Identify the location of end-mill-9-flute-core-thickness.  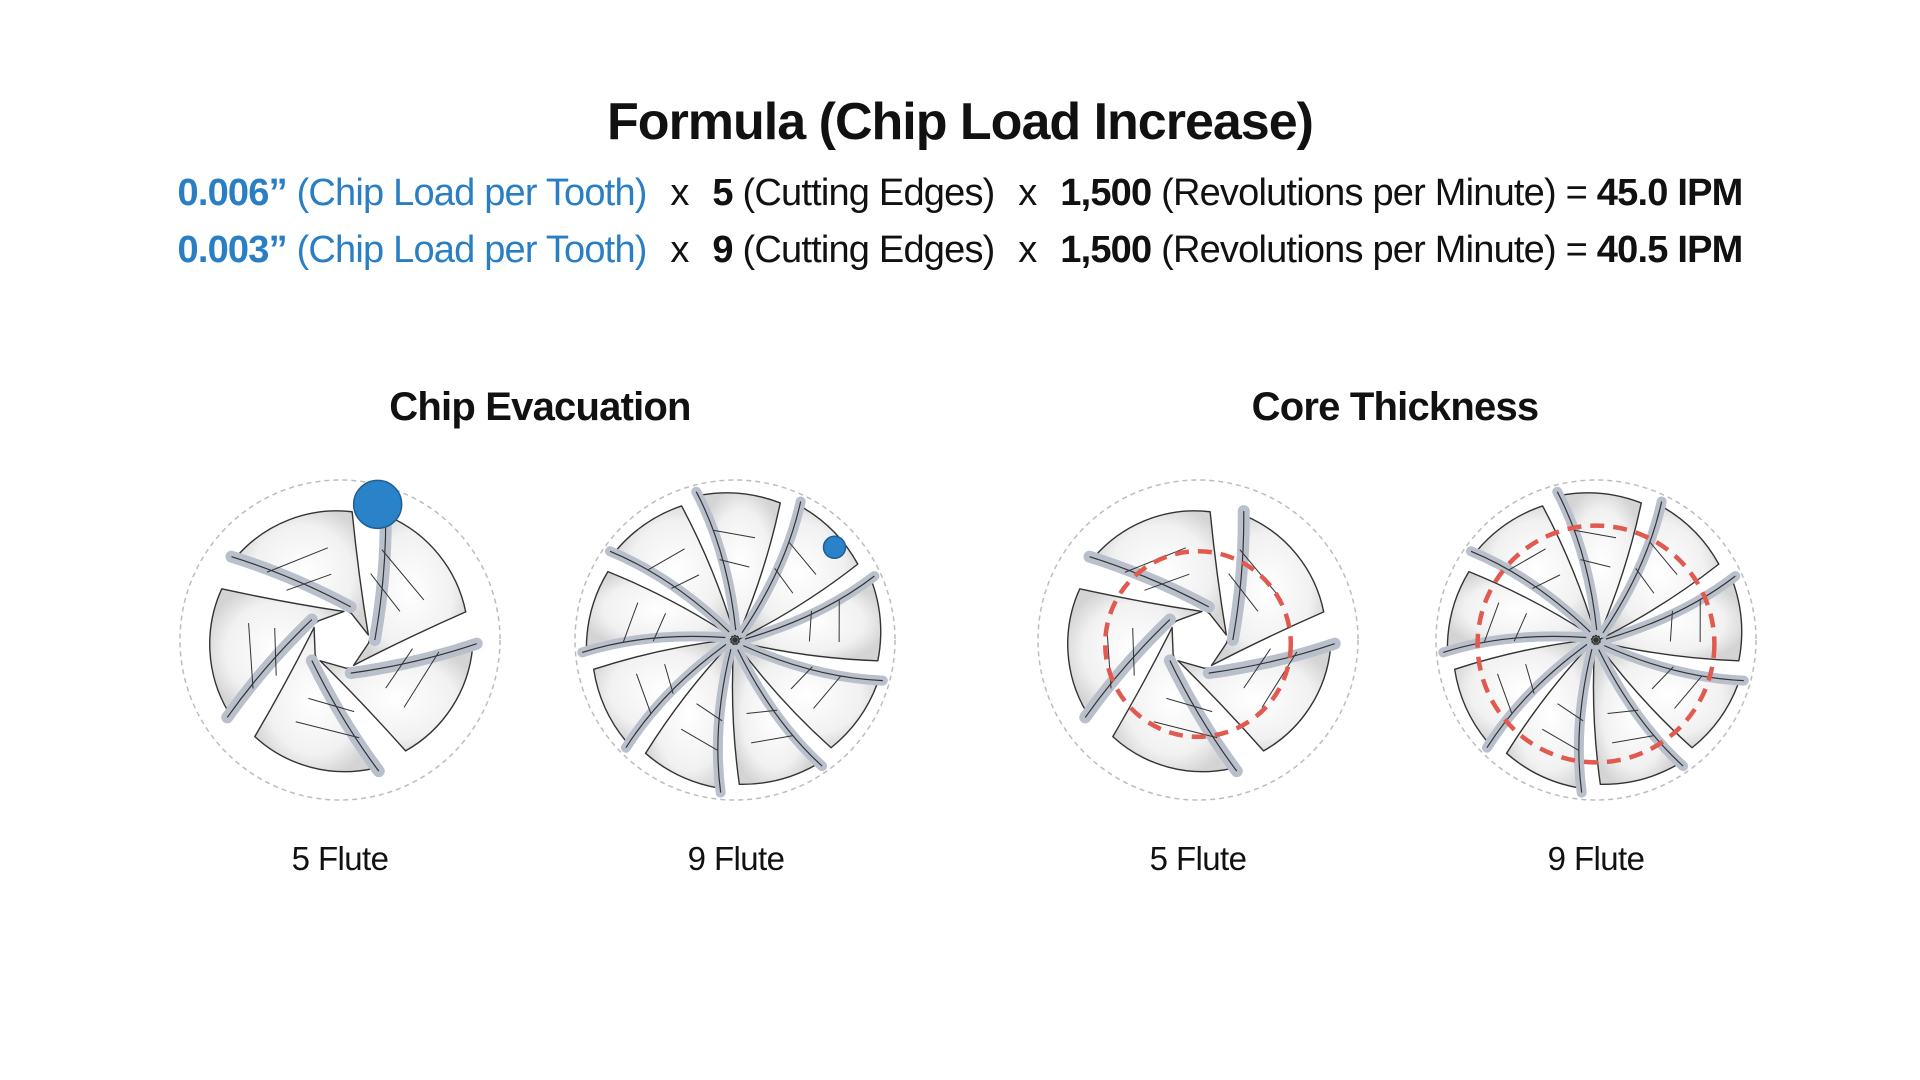
(1596, 640).